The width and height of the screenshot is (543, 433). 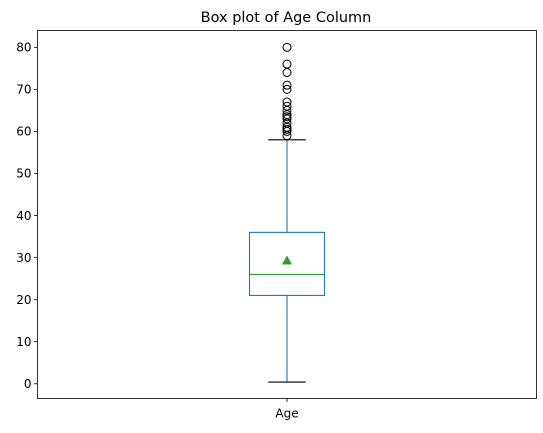 What do you see at coordinates (286, 414) in the screenshot?
I see `x-tick-label: Age` at bounding box center [286, 414].